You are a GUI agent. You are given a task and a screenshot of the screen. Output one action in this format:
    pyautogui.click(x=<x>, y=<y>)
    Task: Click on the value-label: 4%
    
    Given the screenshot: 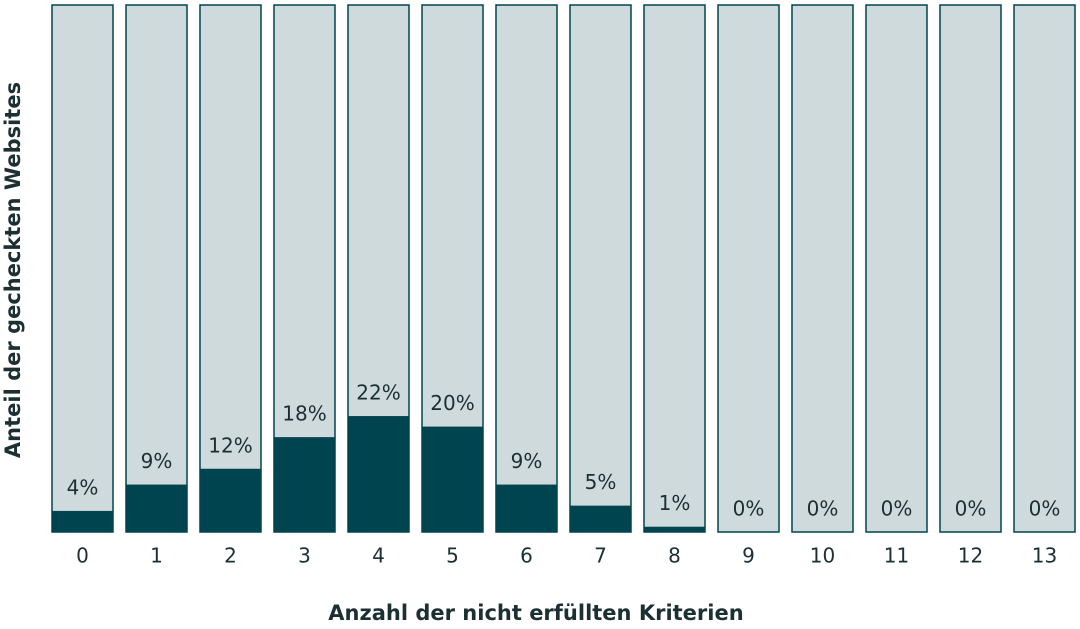 What is the action you would take?
    pyautogui.click(x=83, y=487)
    